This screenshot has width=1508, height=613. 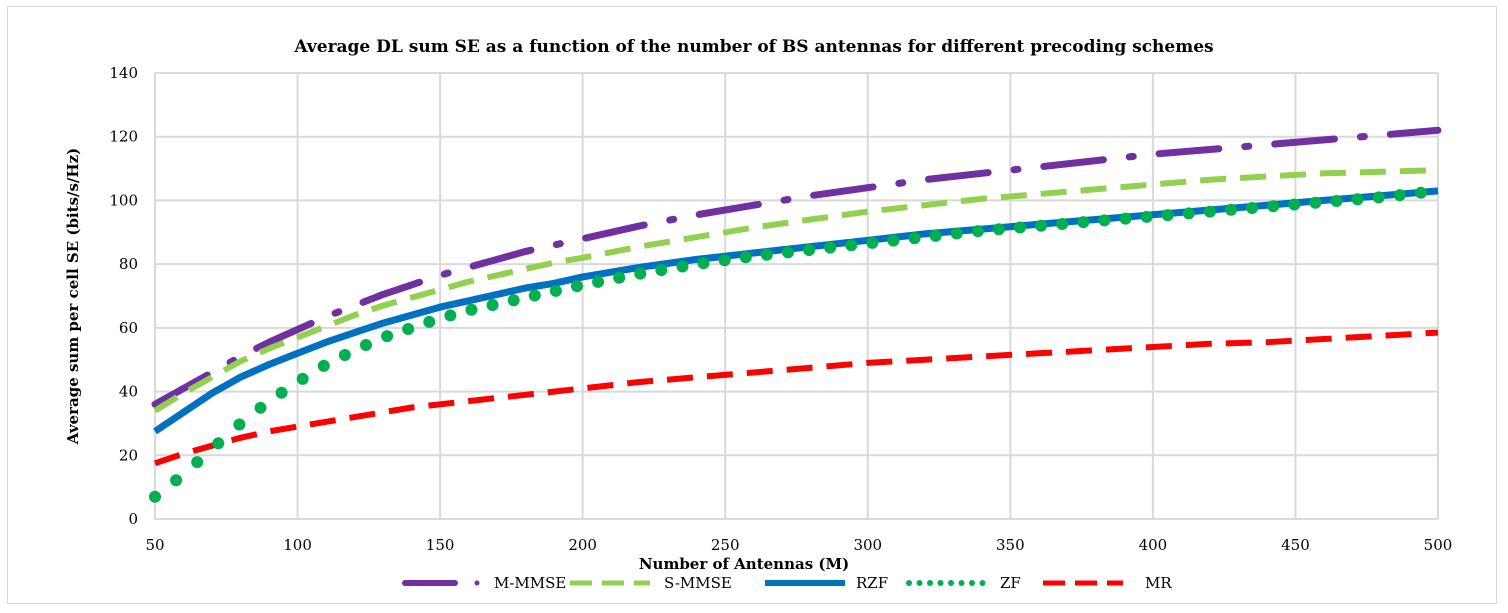 What do you see at coordinates (867, 545) in the screenshot?
I see `x-tick-label: 300` at bounding box center [867, 545].